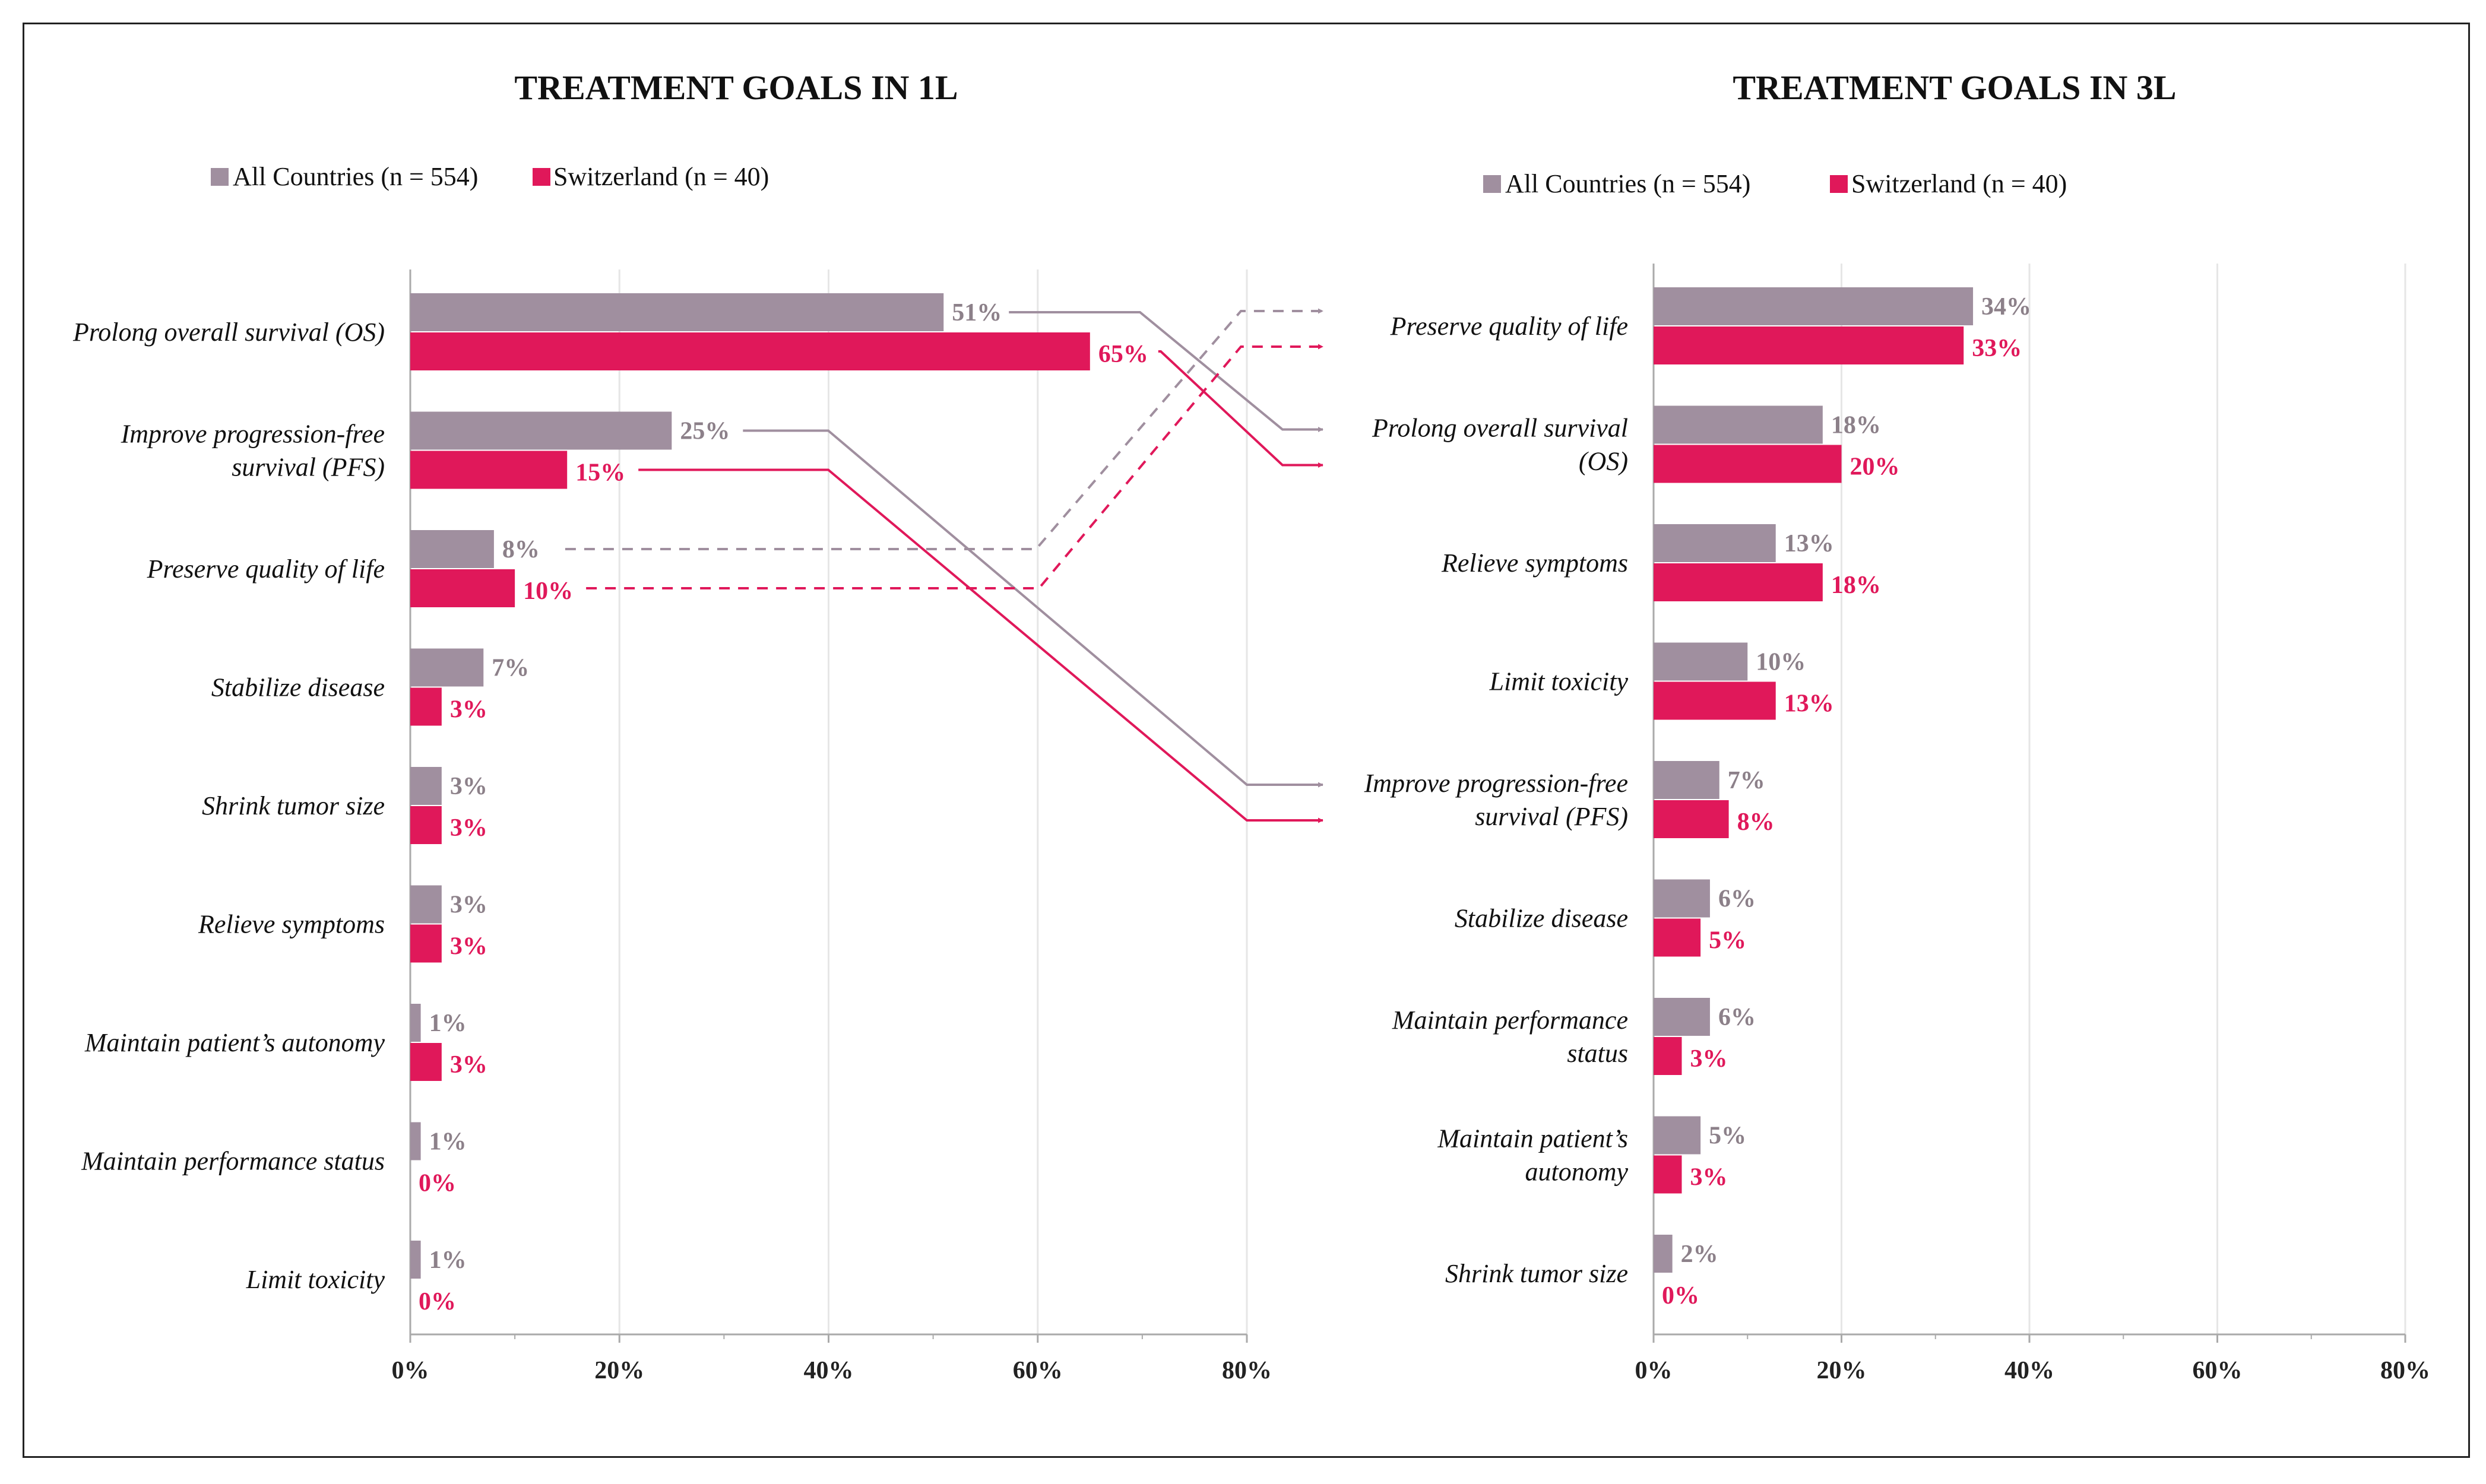  I want to click on category-label-line: Prolong overall survival (OS), so click(228, 332).